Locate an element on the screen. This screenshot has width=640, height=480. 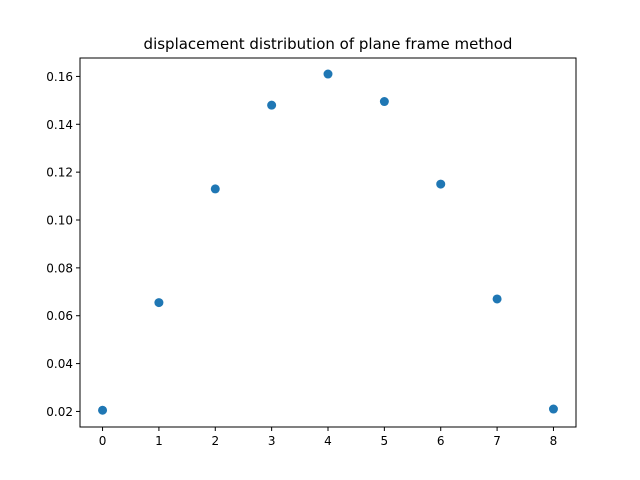
x-tick-label: 5 is located at coordinates (385, 441).